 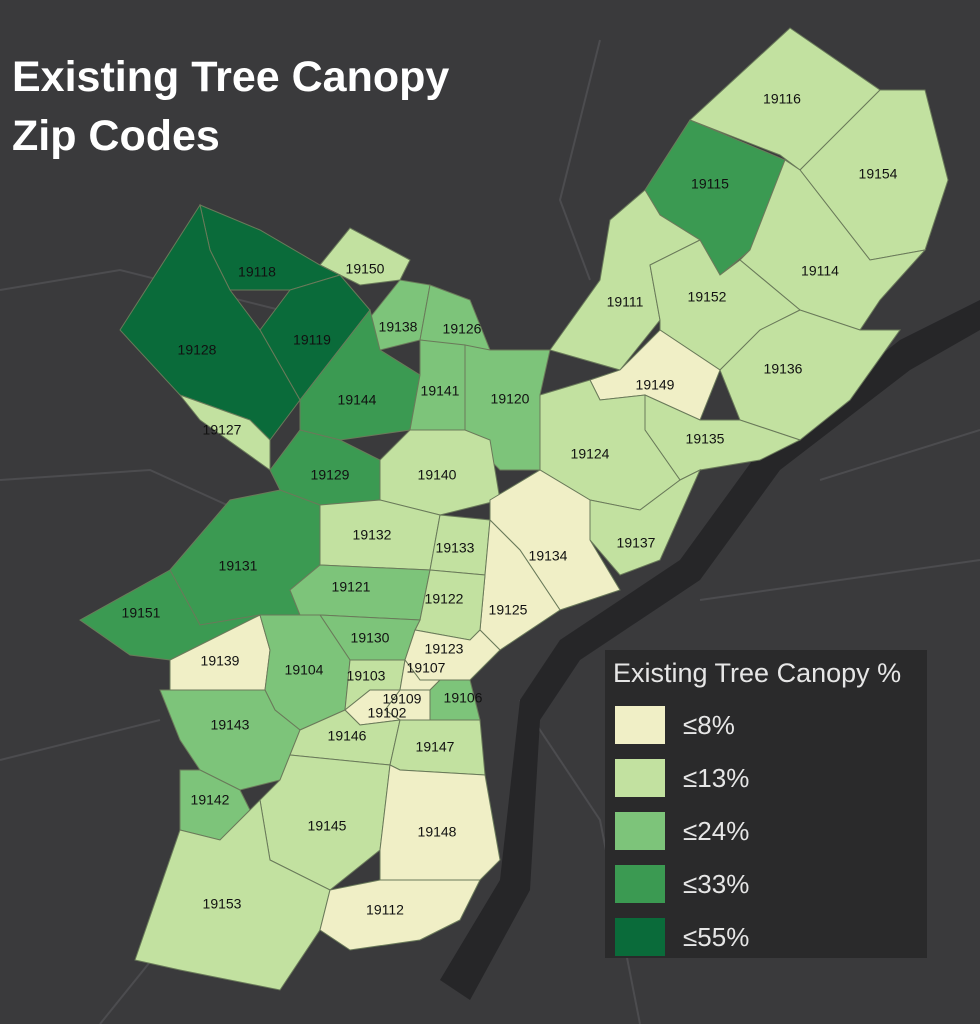 I want to click on zip-label: 19138, so click(x=398, y=327).